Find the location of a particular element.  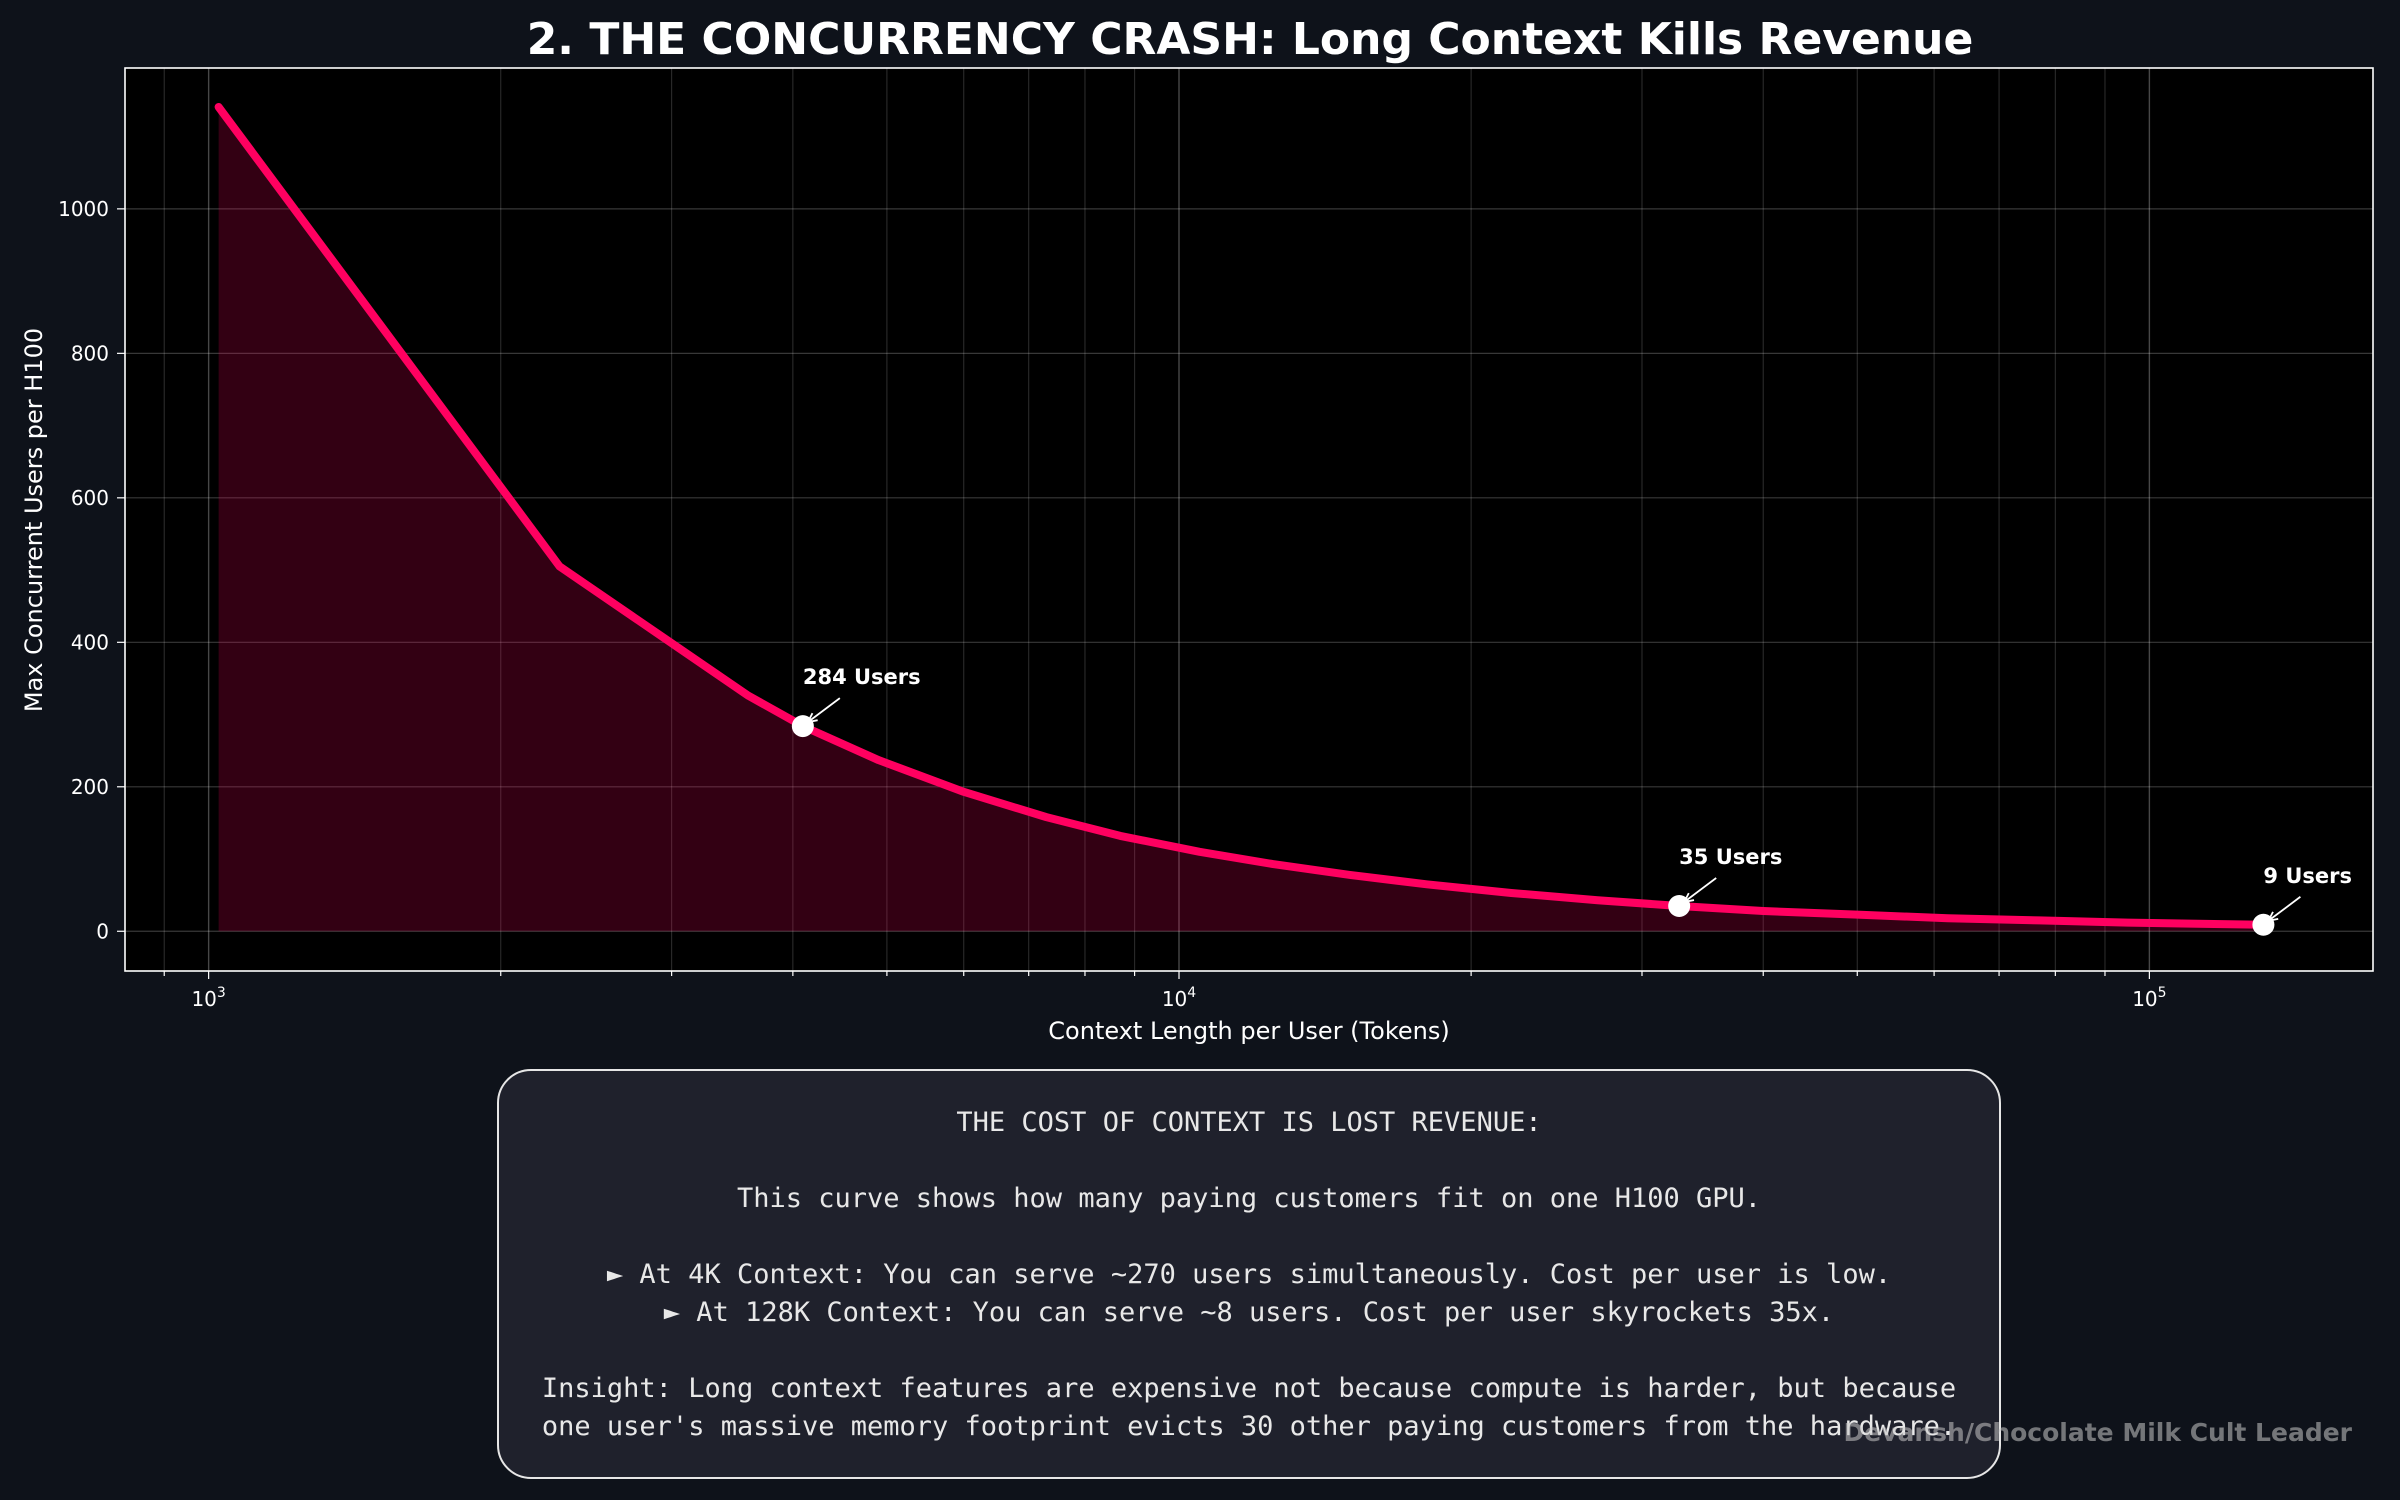

y-tick-label: 0 is located at coordinates (102, 931).